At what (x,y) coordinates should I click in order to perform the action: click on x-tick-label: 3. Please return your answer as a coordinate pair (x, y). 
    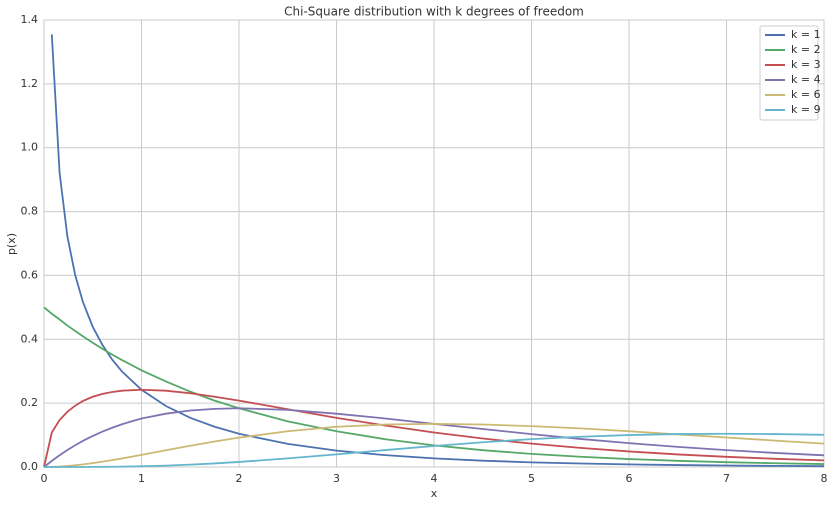
    Looking at the image, I should click on (336, 478).